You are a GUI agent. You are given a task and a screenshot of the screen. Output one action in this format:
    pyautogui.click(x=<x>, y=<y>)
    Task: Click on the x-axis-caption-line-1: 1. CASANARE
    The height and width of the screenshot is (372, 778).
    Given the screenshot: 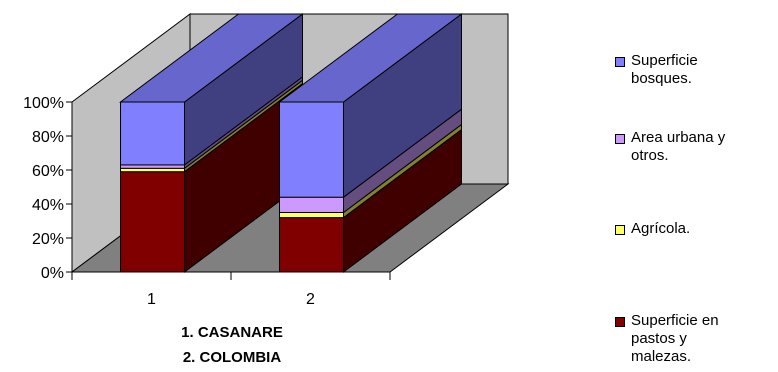 What is the action you would take?
    pyautogui.click(x=232, y=332)
    